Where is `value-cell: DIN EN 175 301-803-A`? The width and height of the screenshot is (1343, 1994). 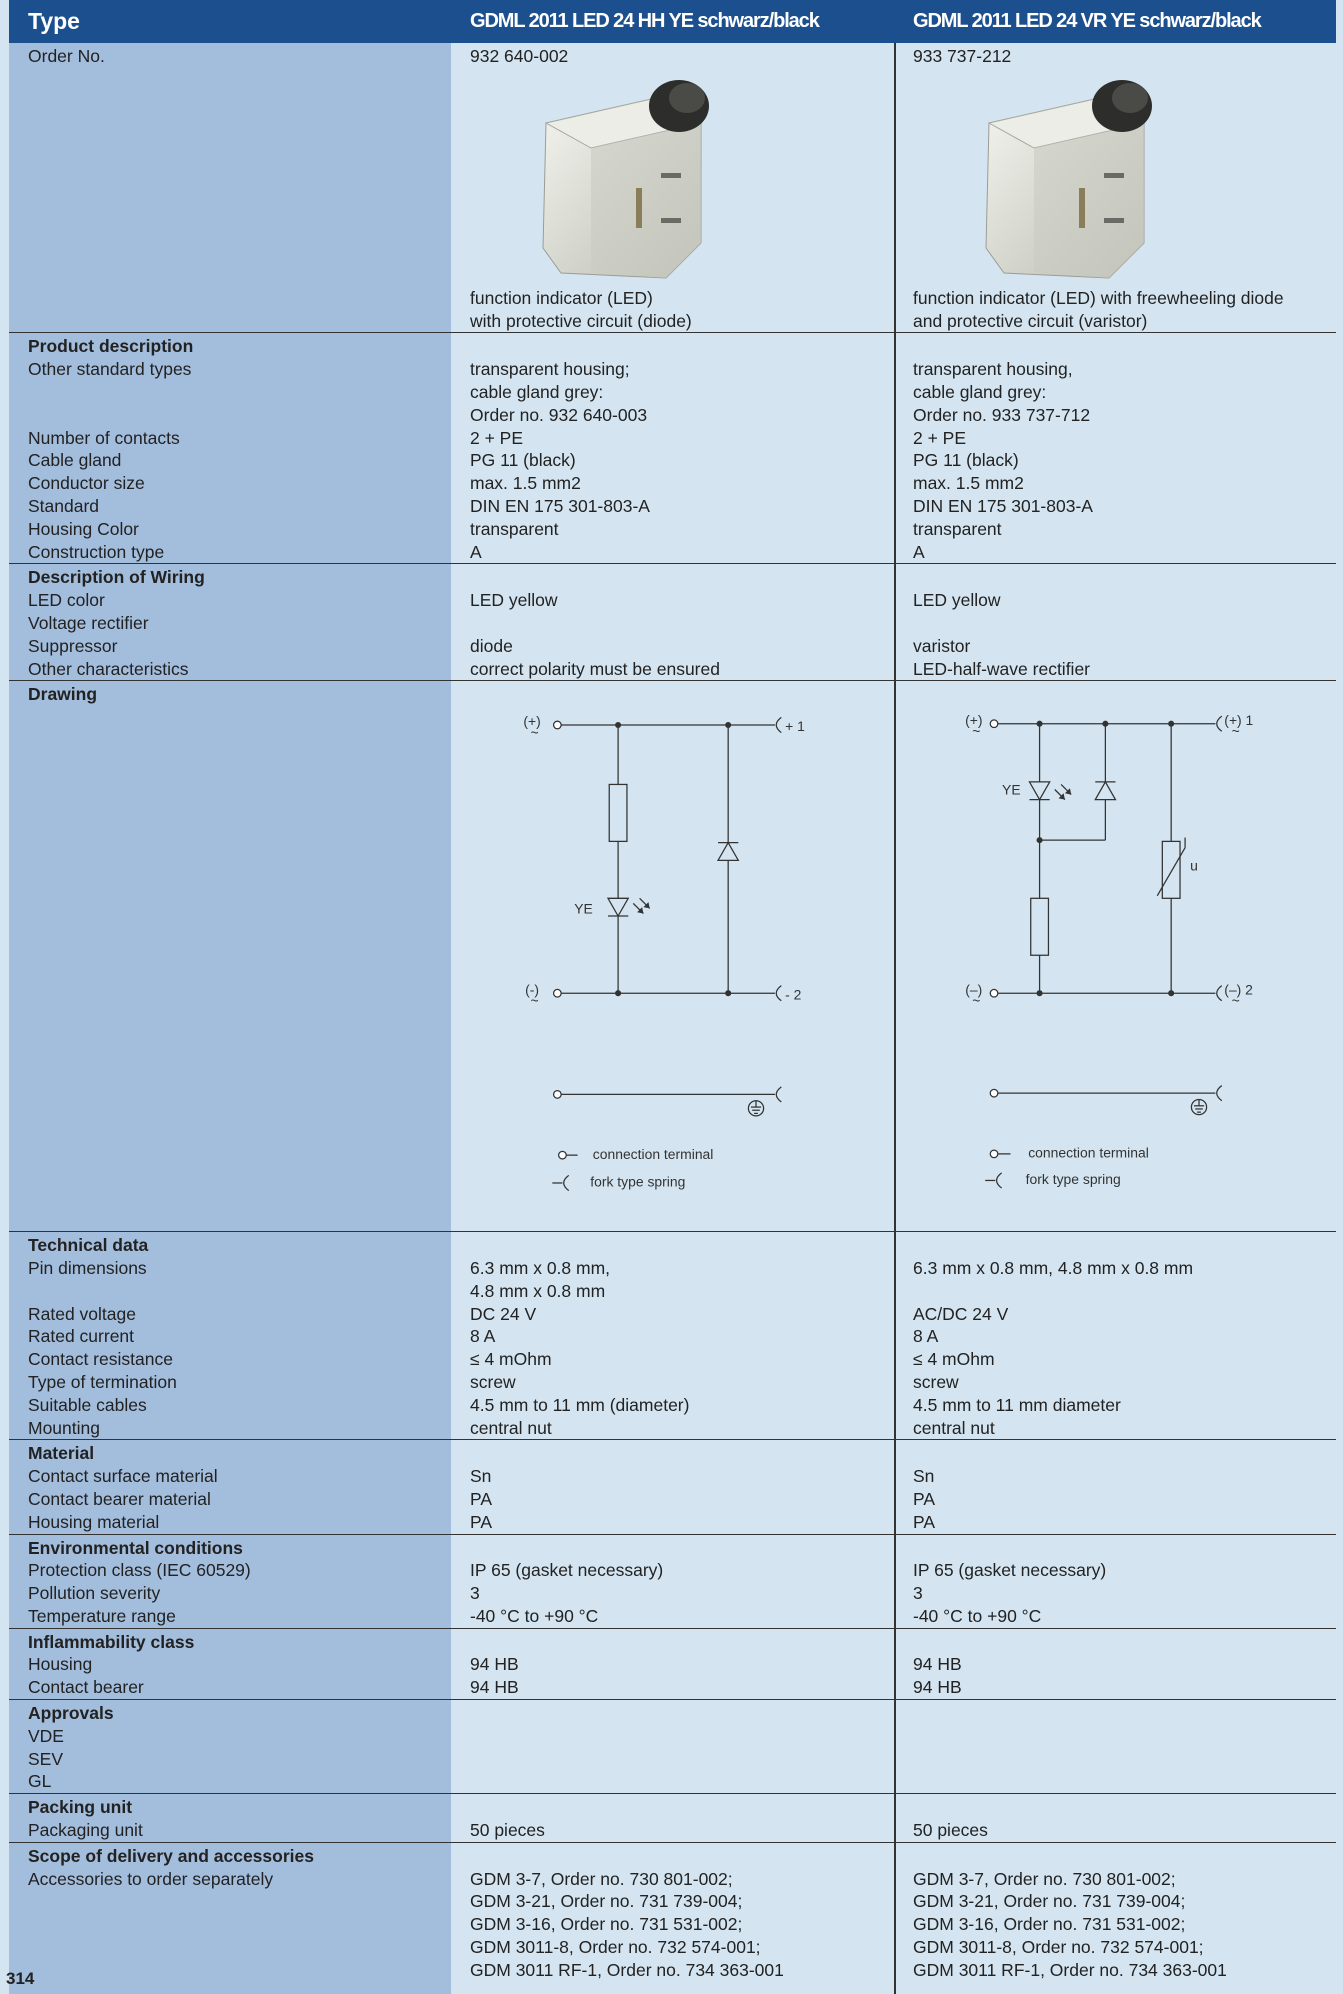
value-cell: DIN EN 175 301-803-A is located at coordinates (1003, 505).